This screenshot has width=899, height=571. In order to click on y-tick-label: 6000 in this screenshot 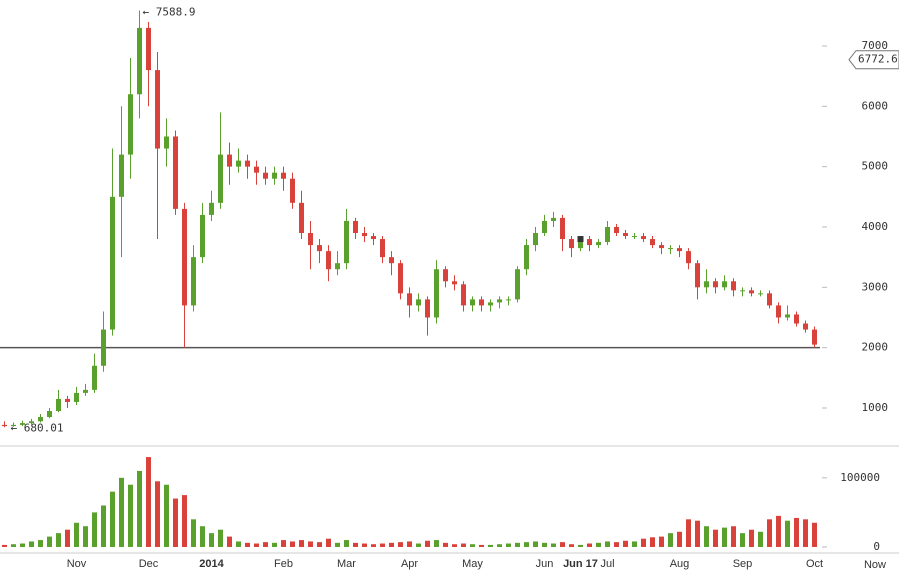, I will do `click(875, 105)`.